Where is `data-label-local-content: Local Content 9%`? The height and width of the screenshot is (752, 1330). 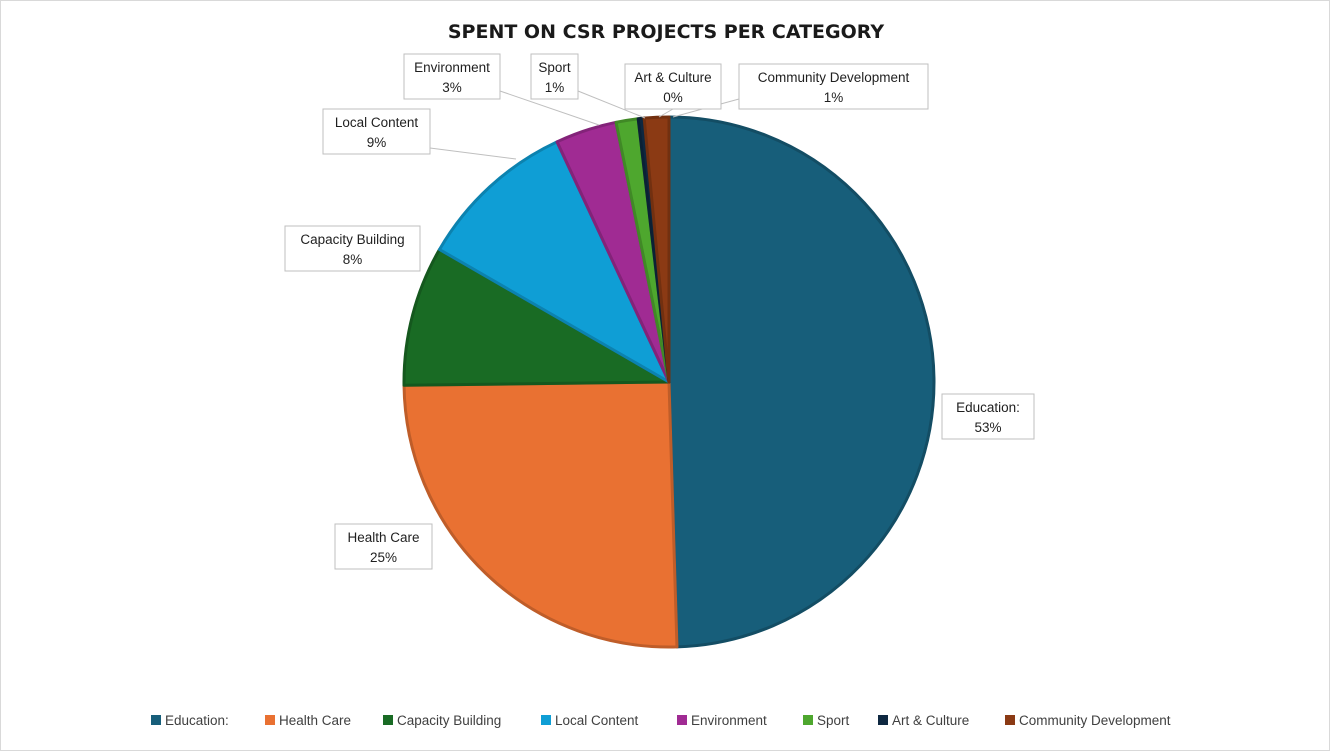
data-label-local-content: Local Content 9% is located at coordinates (376, 131).